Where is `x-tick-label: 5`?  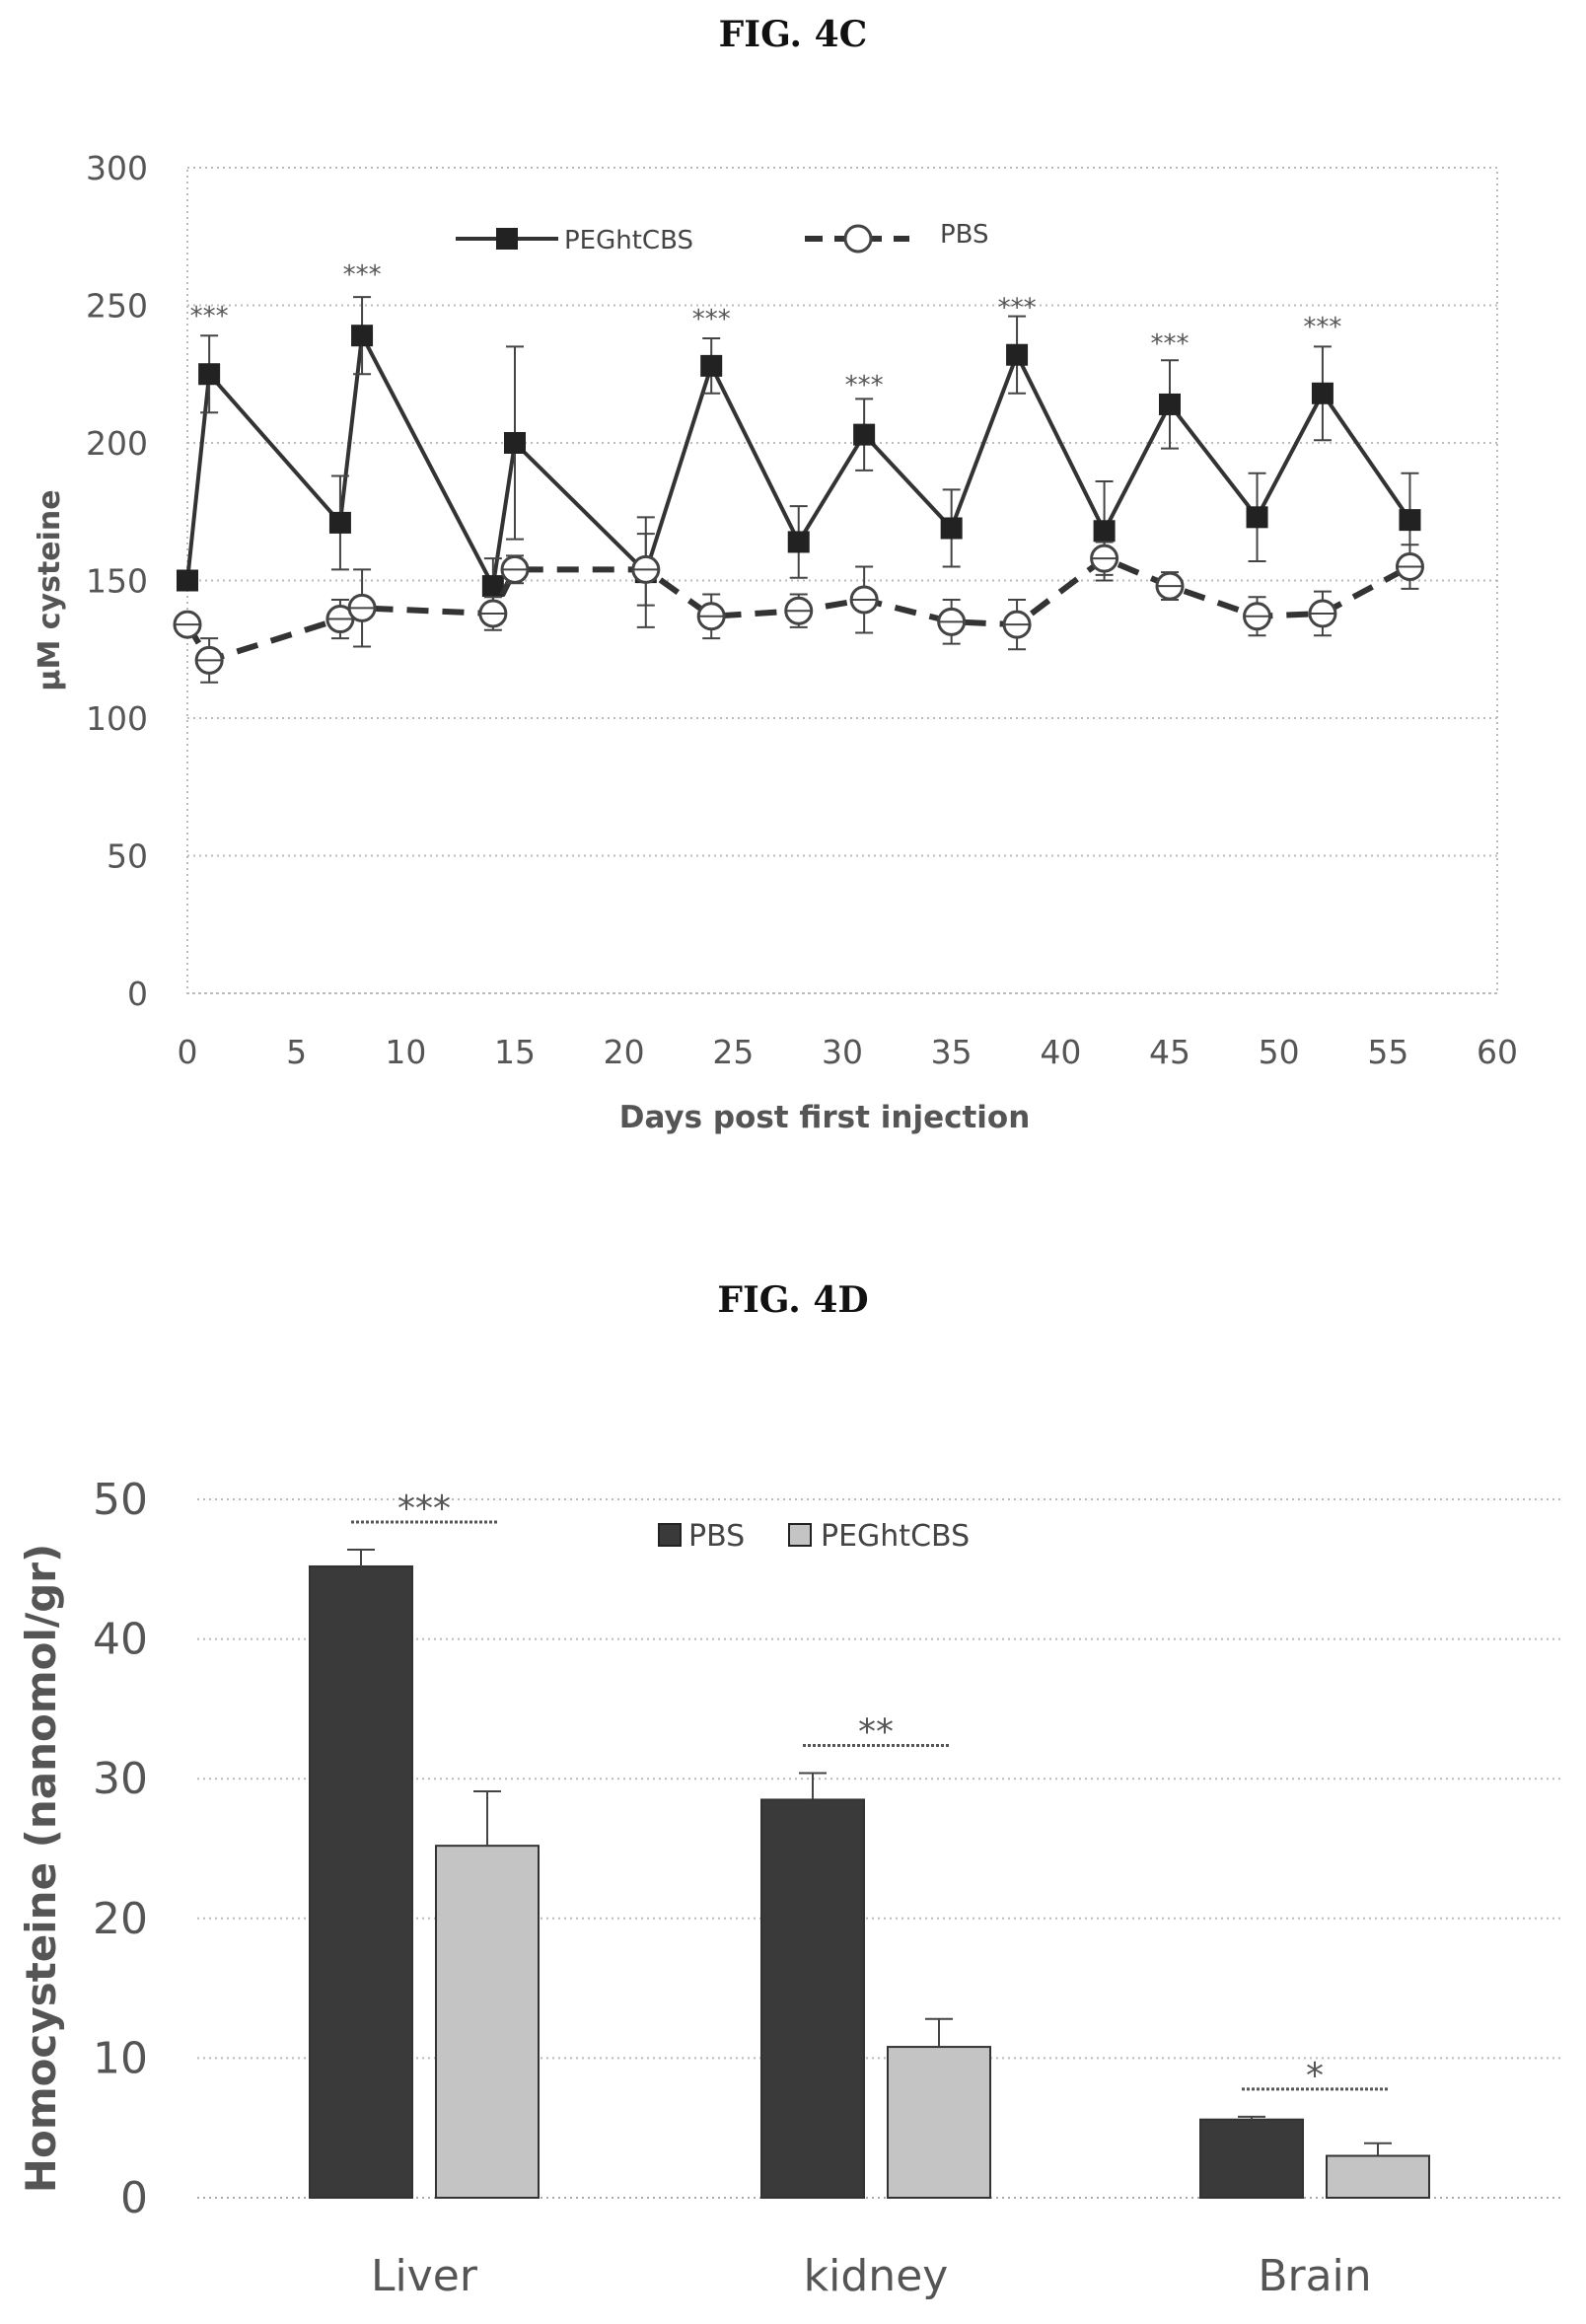 x-tick-label: 5 is located at coordinates (296, 1052).